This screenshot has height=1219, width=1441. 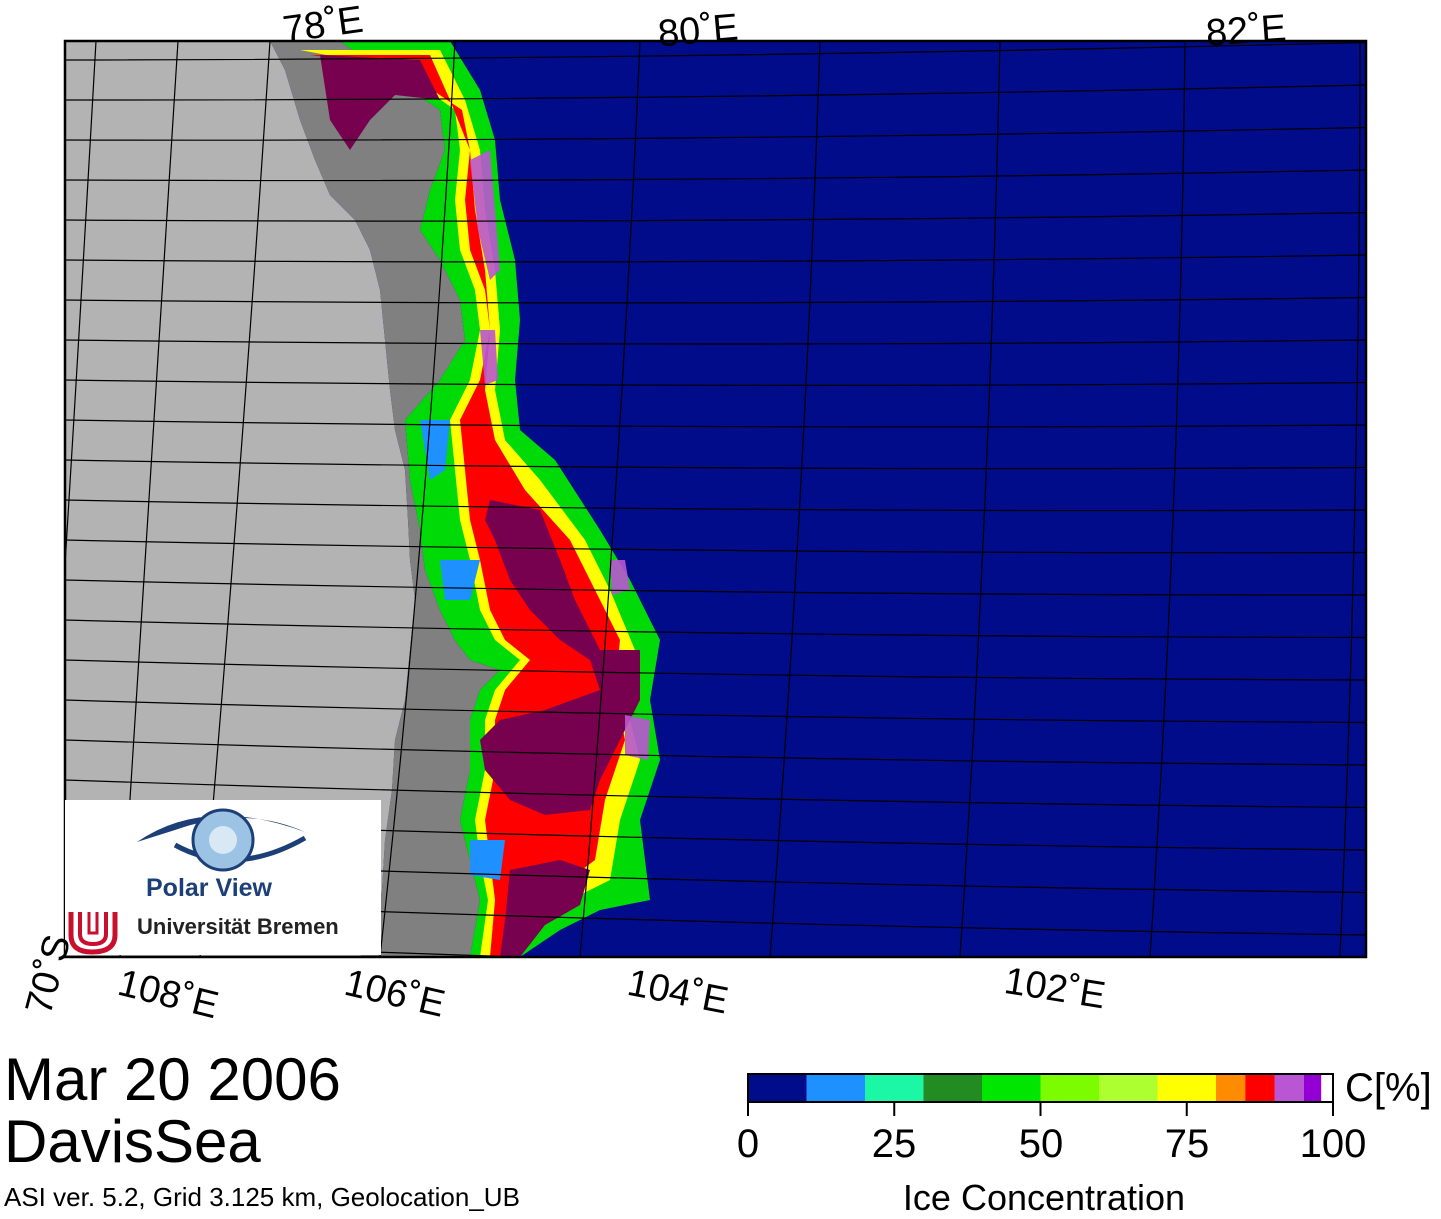 I want to click on colorbar-tick-1: 25, so click(x=894, y=1144).